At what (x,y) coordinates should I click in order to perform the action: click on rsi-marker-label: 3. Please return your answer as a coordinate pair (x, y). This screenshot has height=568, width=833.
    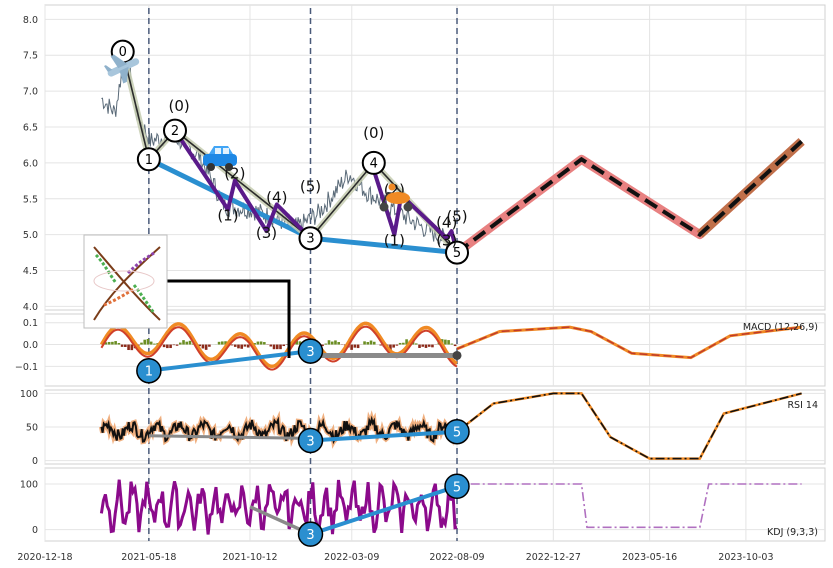
    Looking at the image, I should click on (310, 441).